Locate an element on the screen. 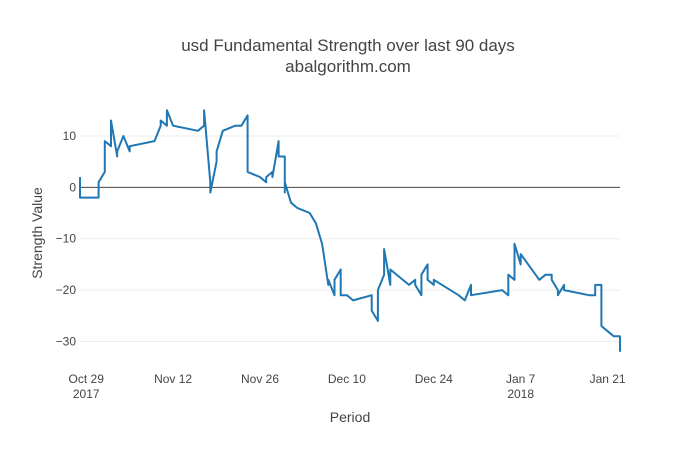 The height and width of the screenshot is (450, 700). x-tick-label: Dec 24 is located at coordinates (434, 379).